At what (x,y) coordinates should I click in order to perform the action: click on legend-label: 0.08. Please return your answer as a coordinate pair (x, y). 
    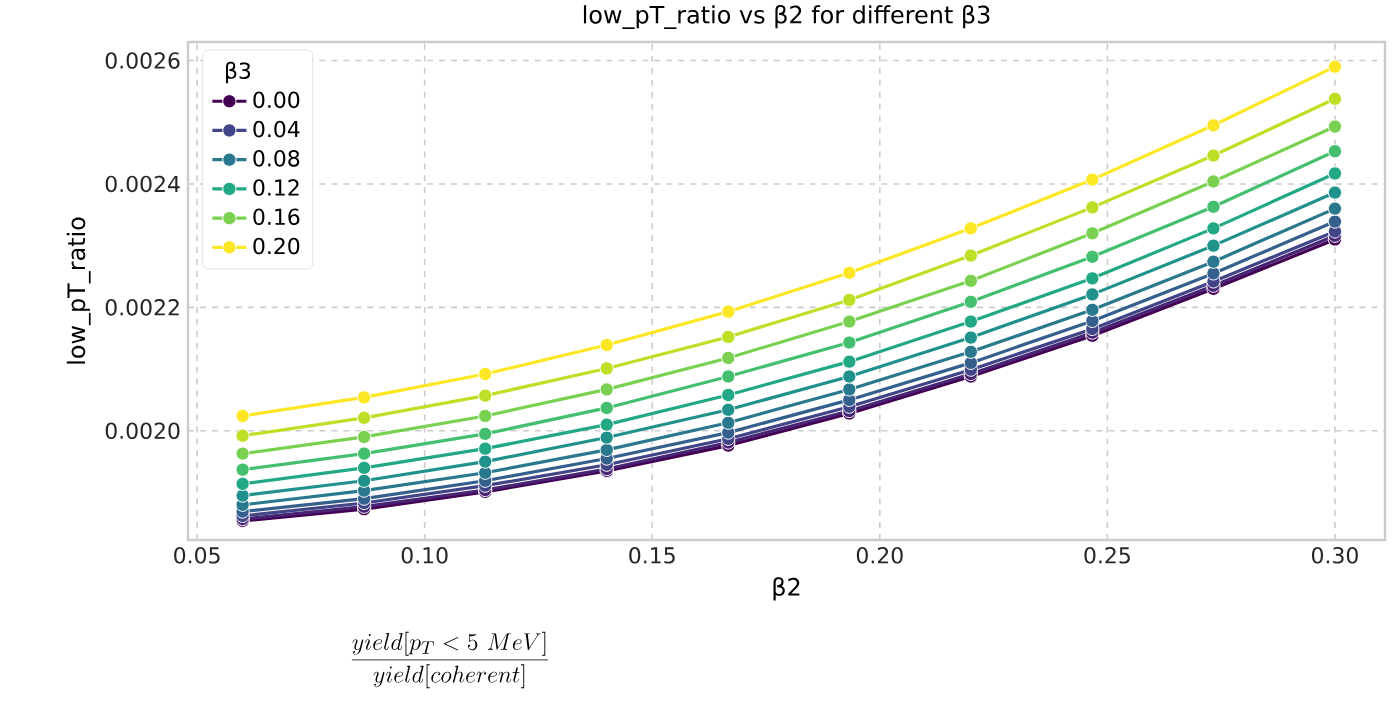
    Looking at the image, I should click on (276, 158).